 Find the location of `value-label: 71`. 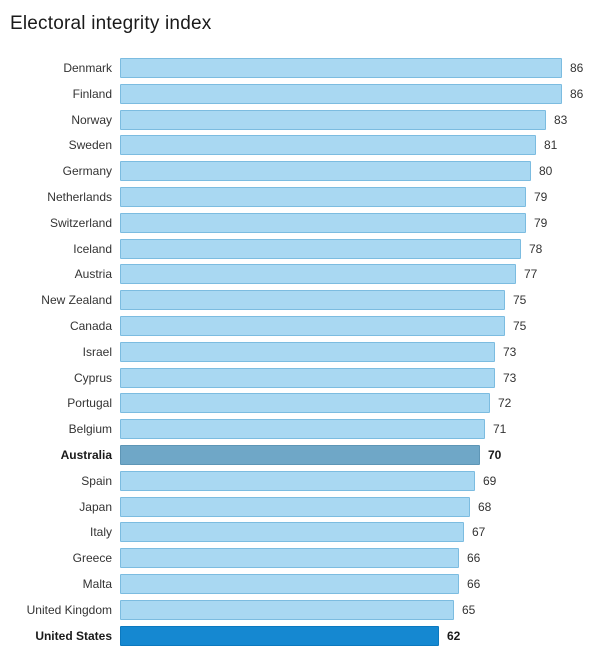

value-label: 71 is located at coordinates (500, 429).